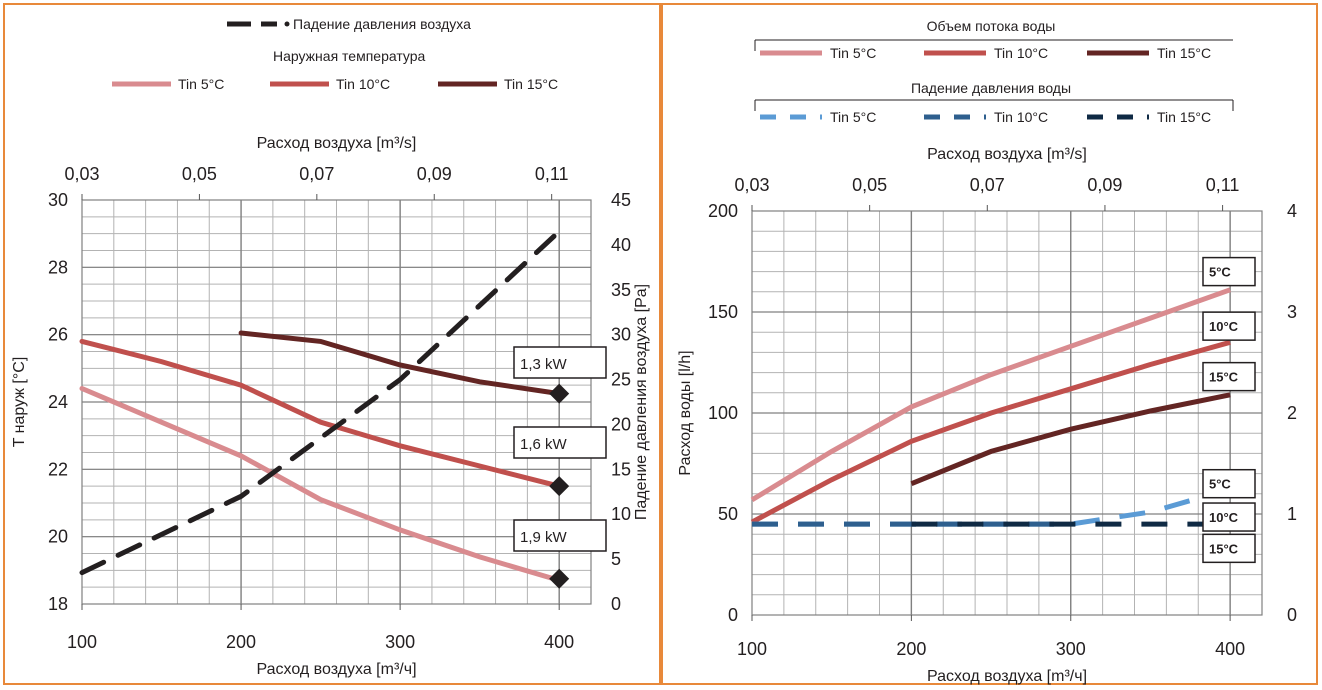  What do you see at coordinates (58, 537) in the screenshot?
I see `y-tick-label: 20` at bounding box center [58, 537].